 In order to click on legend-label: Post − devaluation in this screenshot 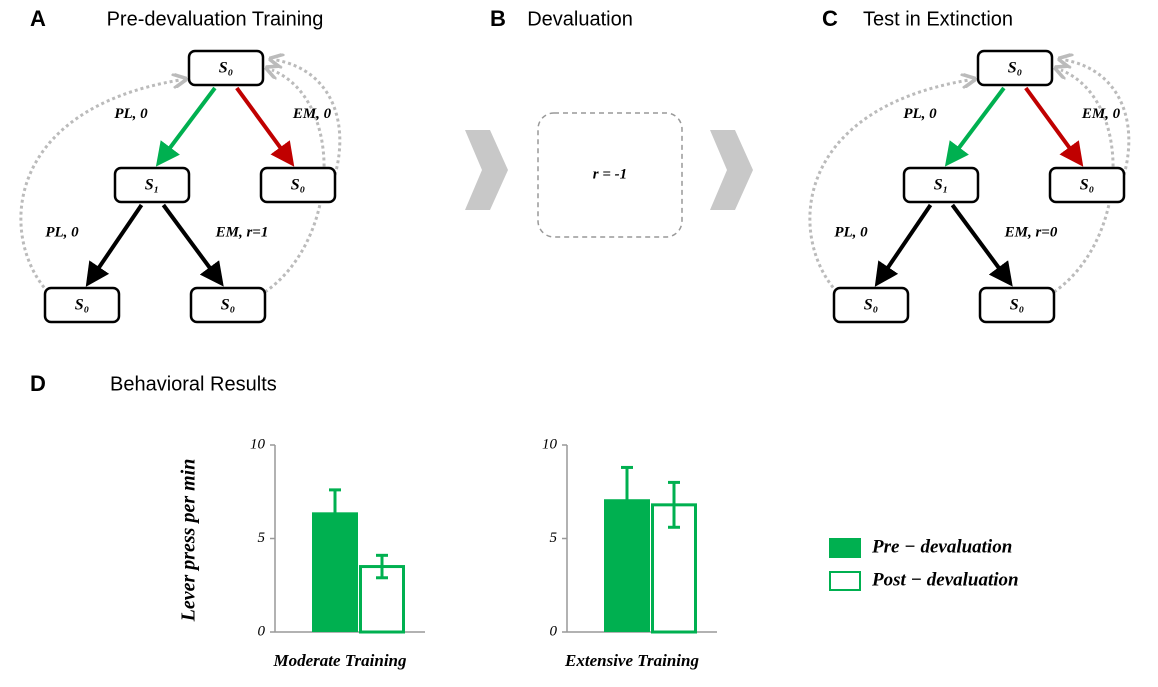, I will do `click(945, 579)`.